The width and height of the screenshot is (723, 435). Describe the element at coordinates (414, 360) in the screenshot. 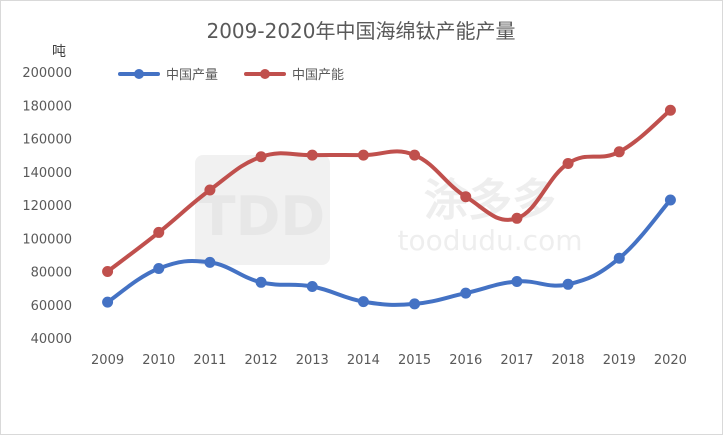

I see `x-tick-label: 2015` at that location.